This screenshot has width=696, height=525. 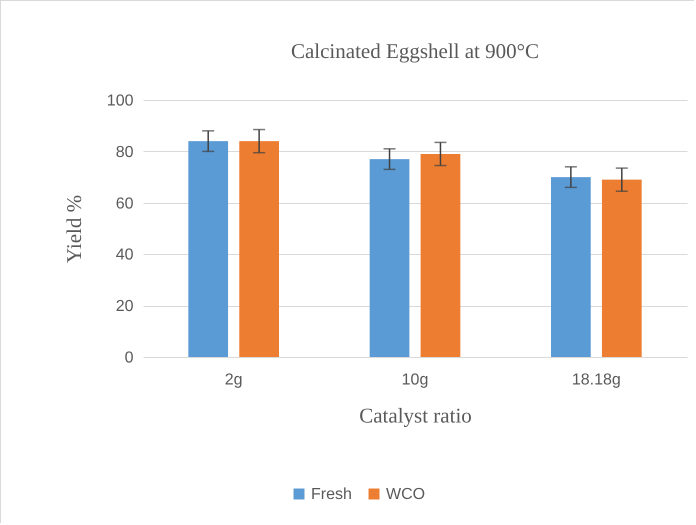 What do you see at coordinates (331, 494) in the screenshot?
I see `legend-label: Fresh` at bounding box center [331, 494].